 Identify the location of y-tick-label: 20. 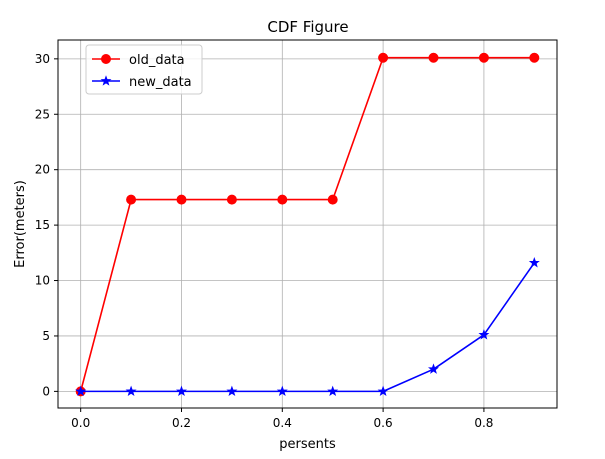
(42, 170).